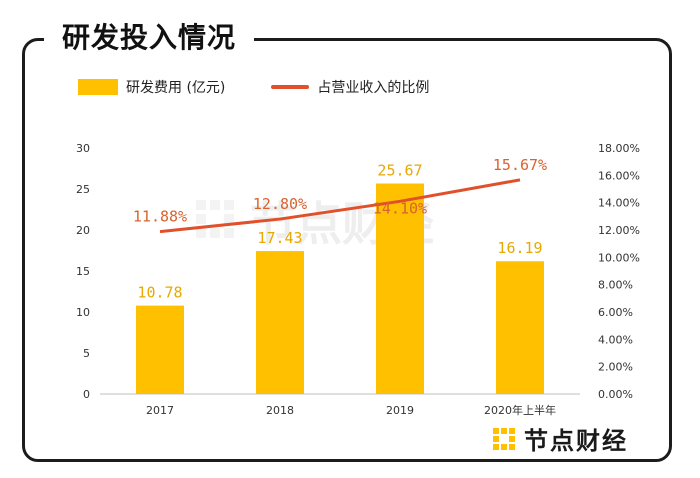 The height and width of the screenshot is (478, 700). What do you see at coordinates (83, 230) in the screenshot?
I see `y-left-tick-label: 20` at bounding box center [83, 230].